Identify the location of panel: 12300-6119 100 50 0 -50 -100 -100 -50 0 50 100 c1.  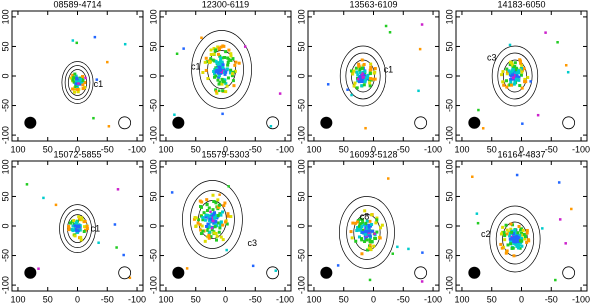
(221, 77).